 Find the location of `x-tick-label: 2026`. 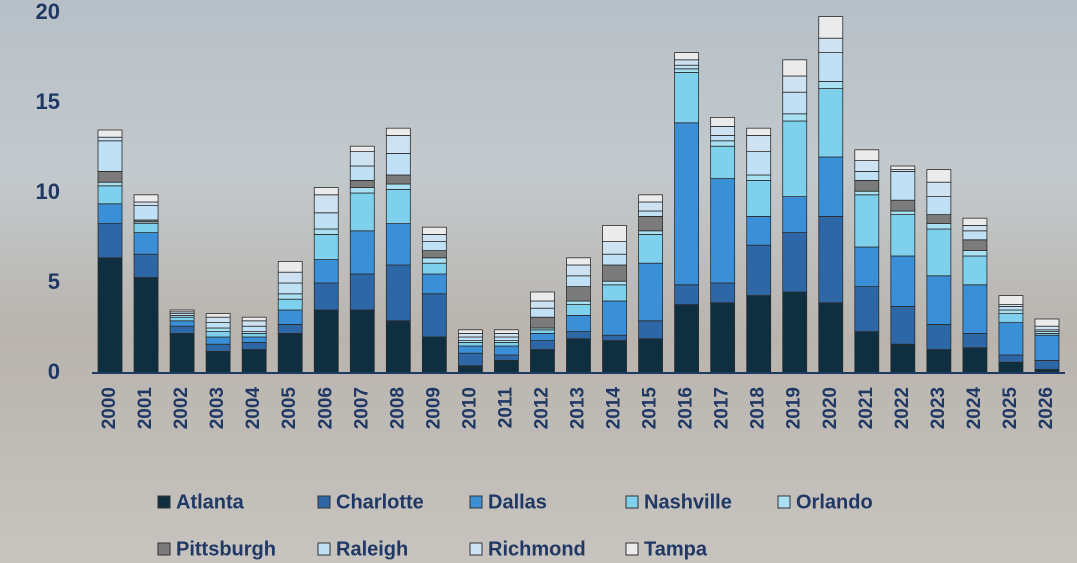

x-tick-label: 2026 is located at coordinates (1046, 408).